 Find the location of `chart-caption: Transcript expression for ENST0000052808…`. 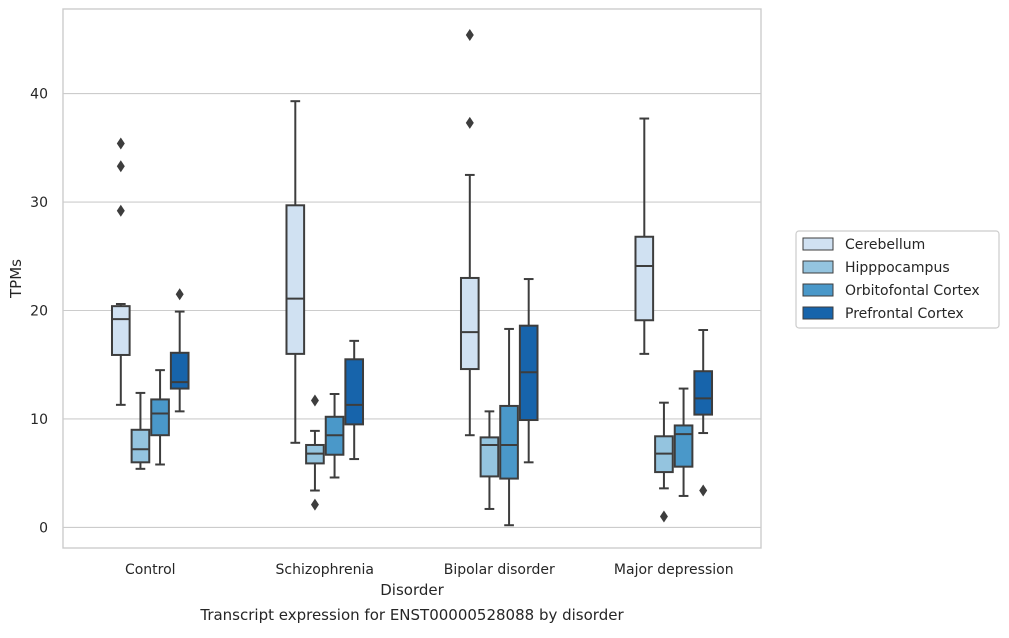

chart-caption: Transcript expression for ENST0000052808… is located at coordinates (412, 615).